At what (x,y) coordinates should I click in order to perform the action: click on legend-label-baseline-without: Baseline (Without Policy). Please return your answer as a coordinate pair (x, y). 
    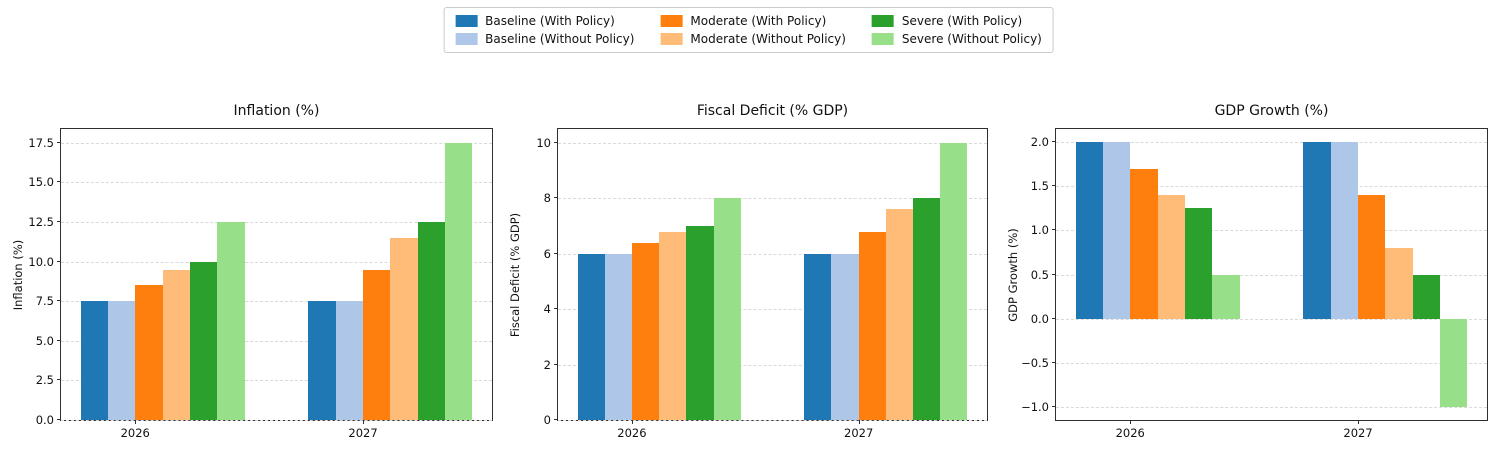
    Looking at the image, I should click on (560, 39).